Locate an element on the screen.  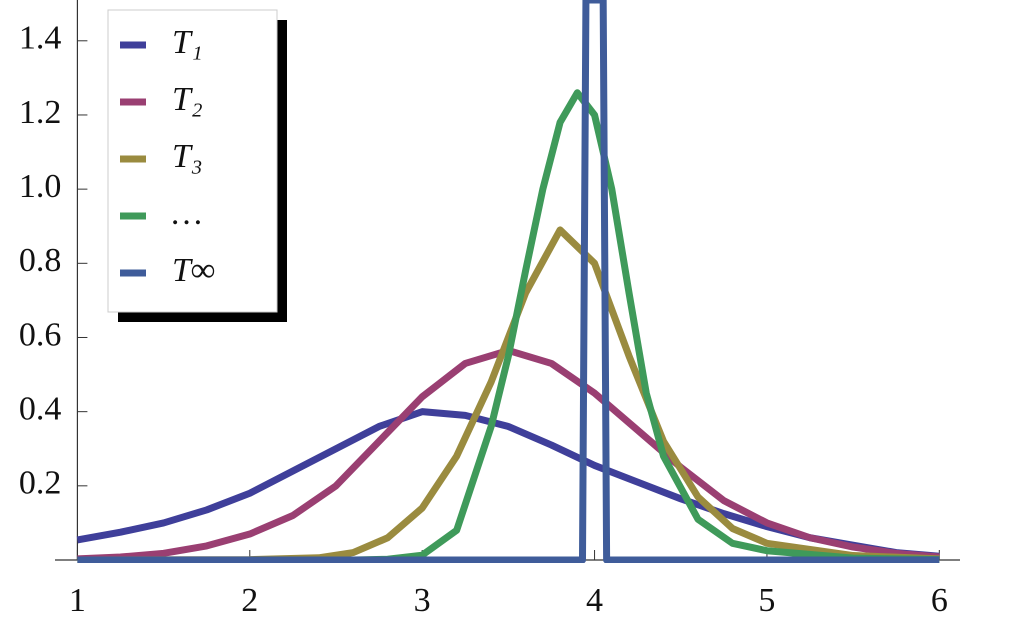
y-tick-label: 1.0 is located at coordinates (40, 186).